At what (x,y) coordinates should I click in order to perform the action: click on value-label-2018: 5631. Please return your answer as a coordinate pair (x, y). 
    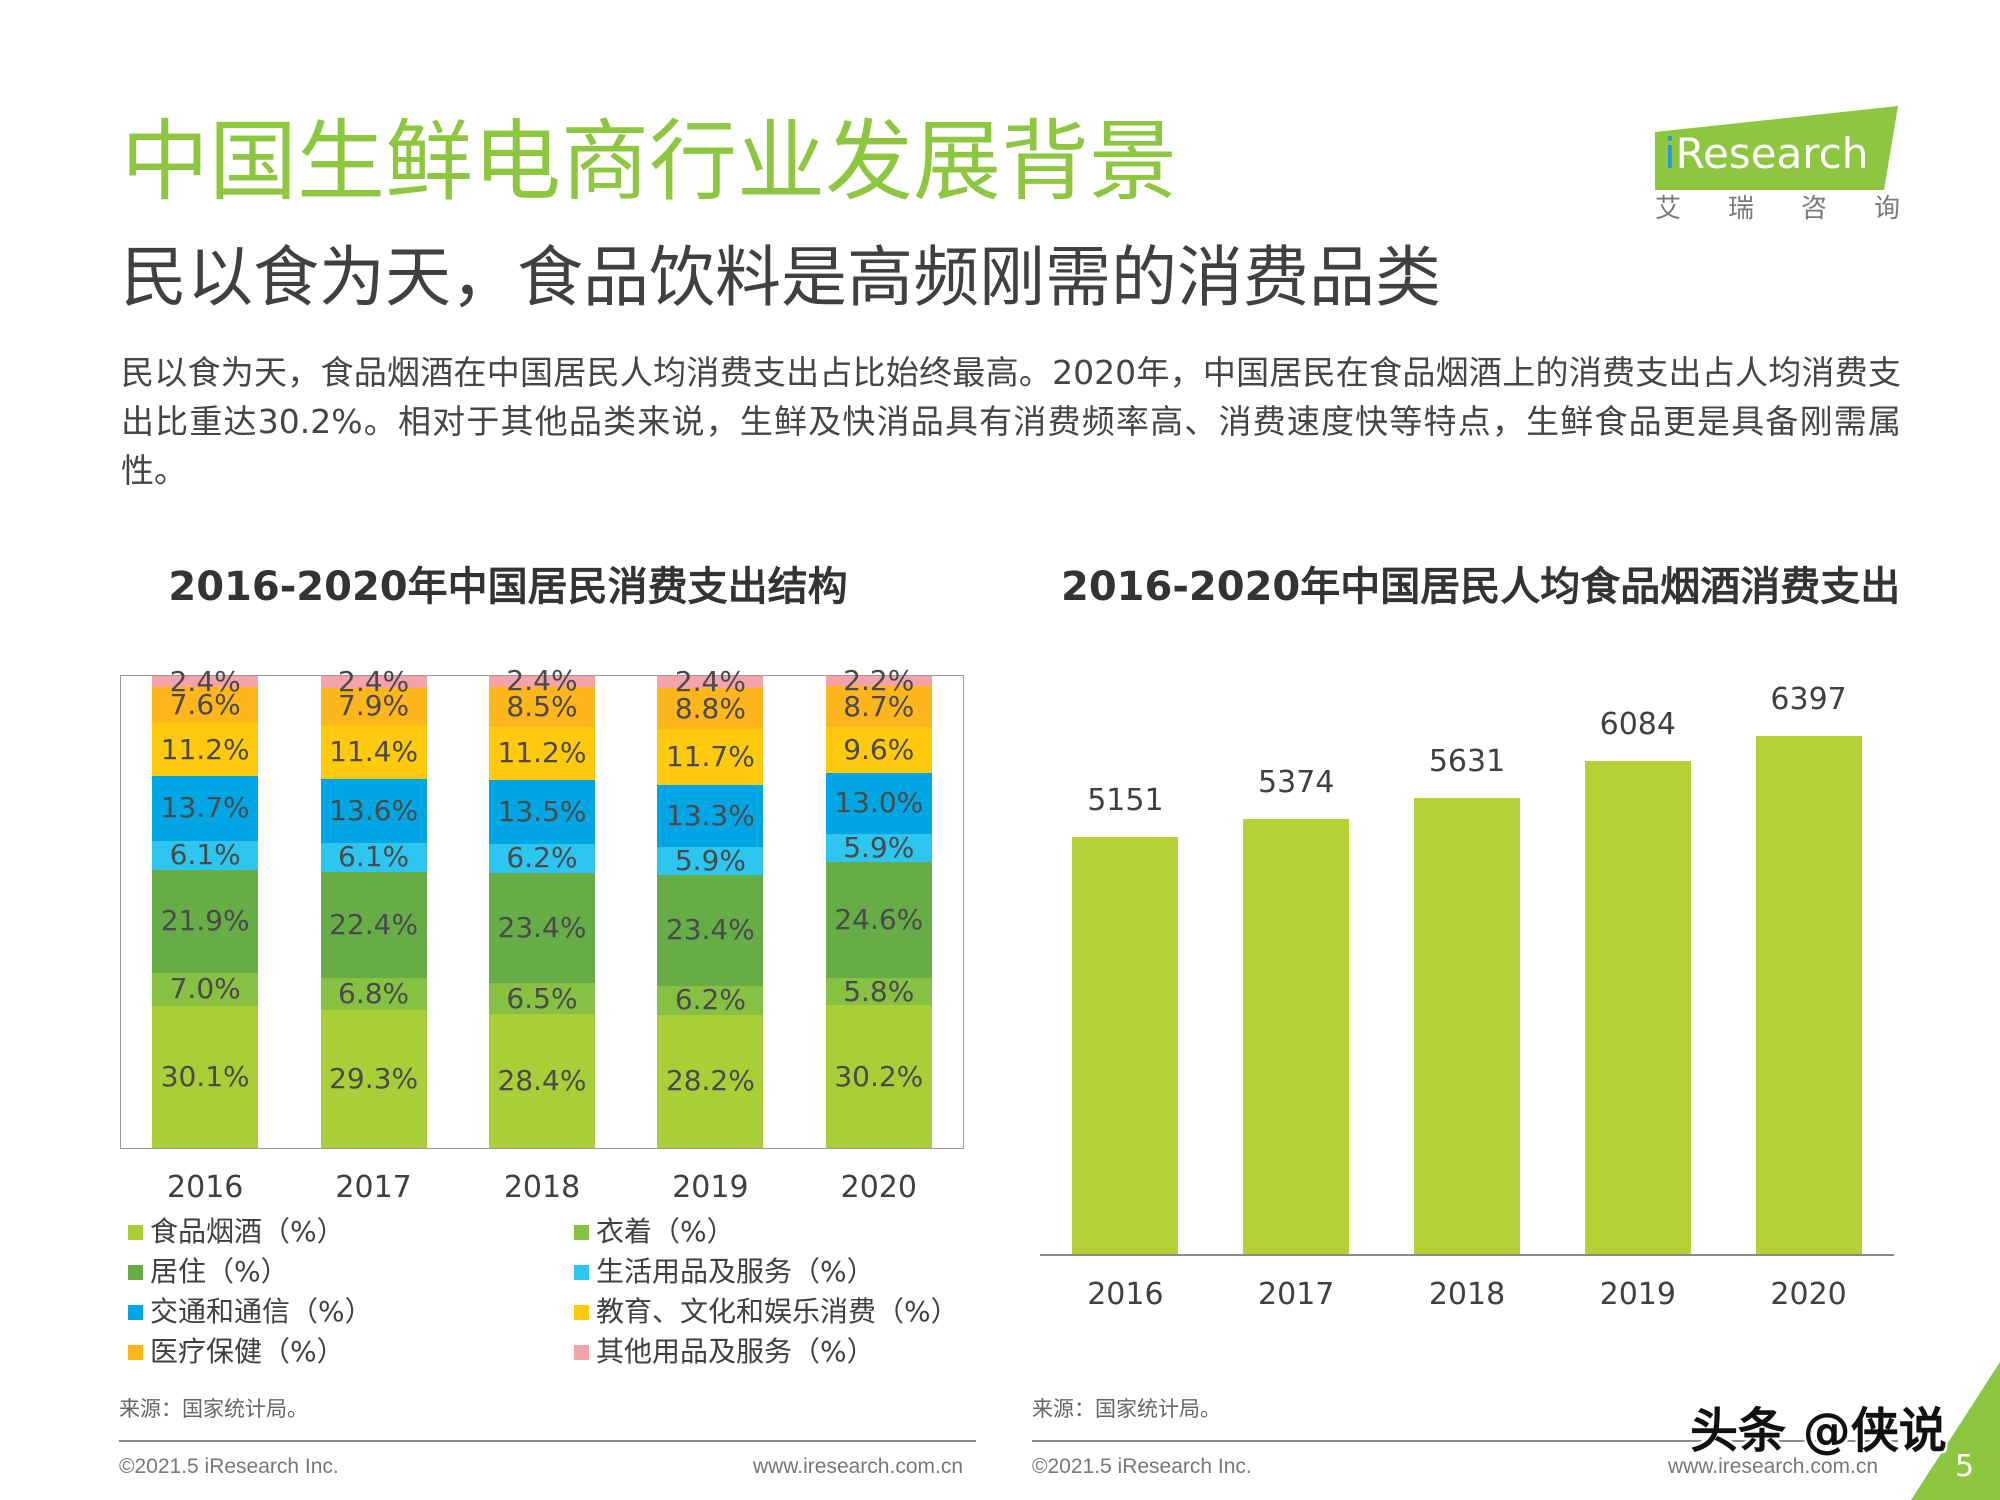
    Looking at the image, I should click on (1467, 761).